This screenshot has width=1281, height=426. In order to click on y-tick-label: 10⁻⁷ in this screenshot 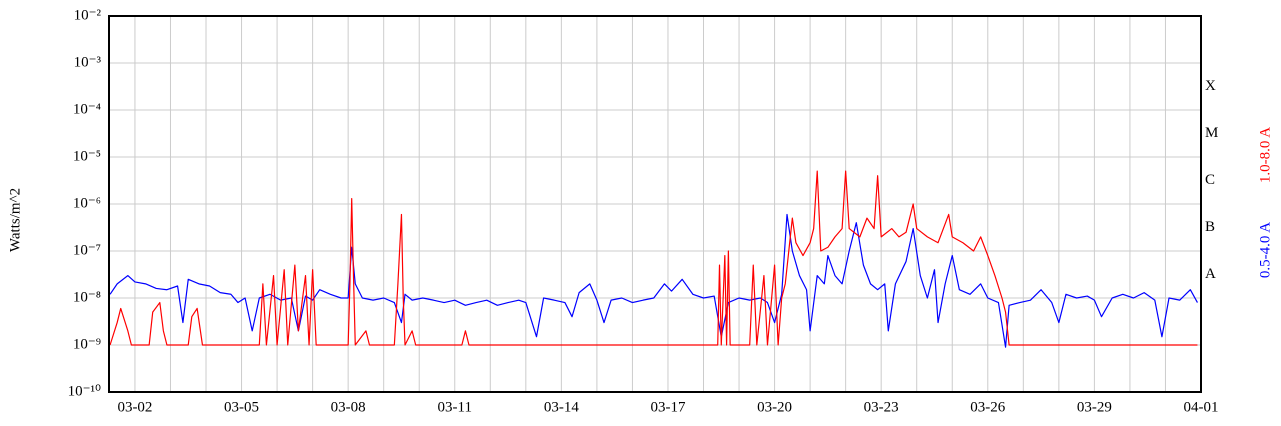, I will do `click(87, 250)`.